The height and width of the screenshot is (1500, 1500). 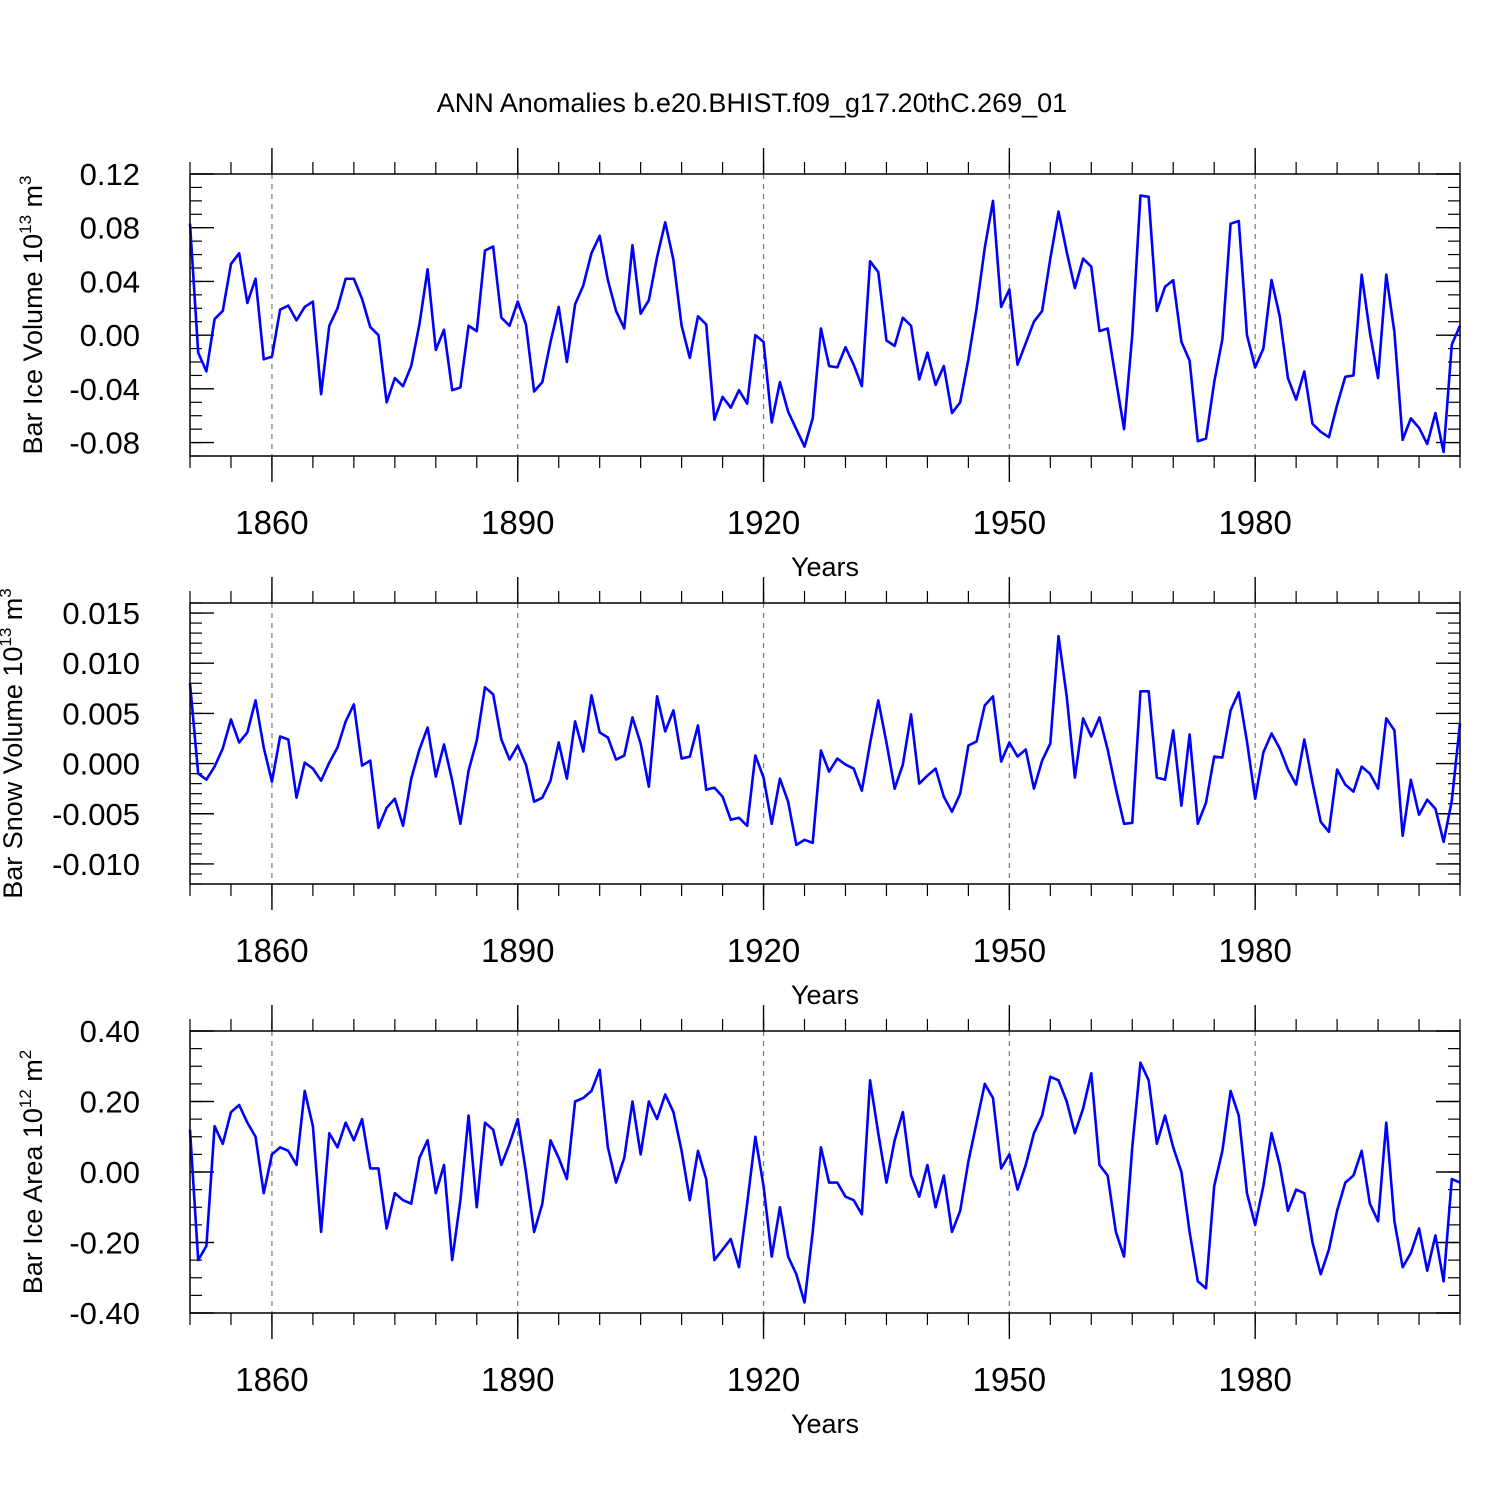 What do you see at coordinates (110, 1031) in the screenshot?
I see `y-tick-label: 0.40` at bounding box center [110, 1031].